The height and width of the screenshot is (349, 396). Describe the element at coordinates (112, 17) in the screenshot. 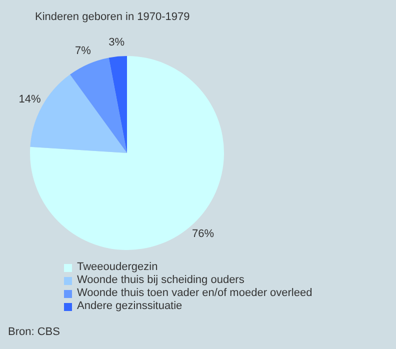

I see `chart-title: Kinderen geboren in 1970-1979` at that location.